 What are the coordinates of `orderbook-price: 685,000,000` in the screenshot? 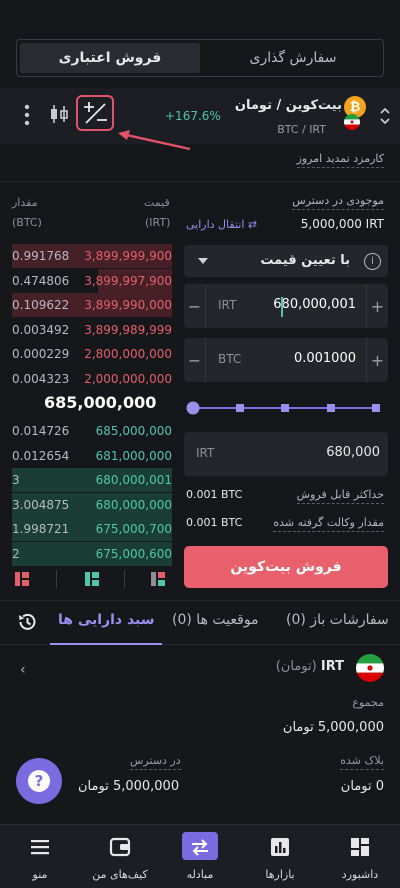 It's located at (133, 431).